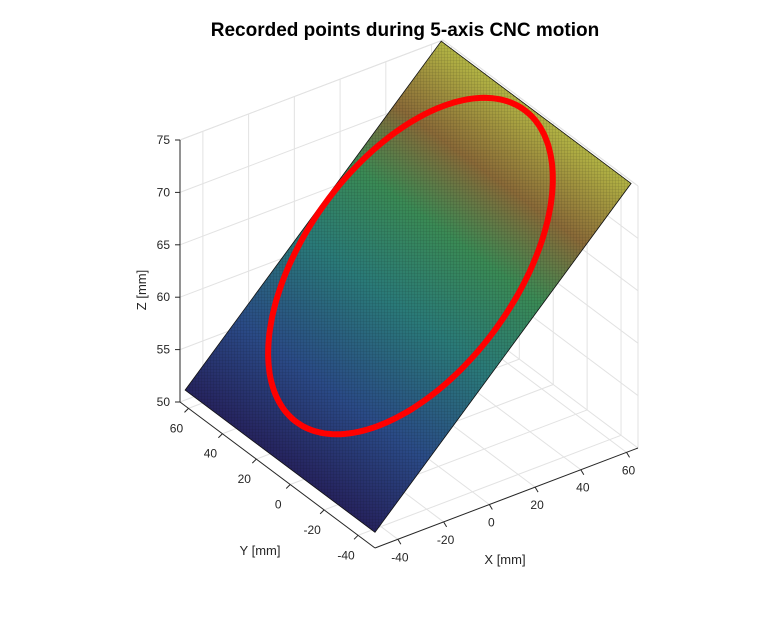 This screenshot has height=617, width=783. What do you see at coordinates (164, 192) in the screenshot?
I see `z-tick-label: 70` at bounding box center [164, 192].